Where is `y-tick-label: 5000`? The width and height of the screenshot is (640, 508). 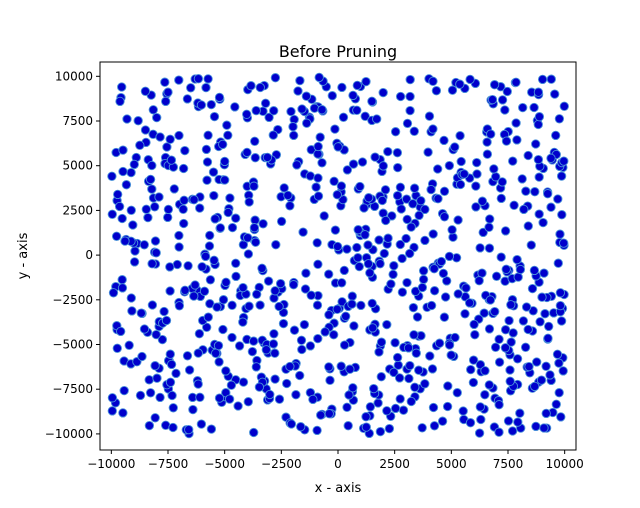 y-tick-label: 5000 is located at coordinates (77, 166).